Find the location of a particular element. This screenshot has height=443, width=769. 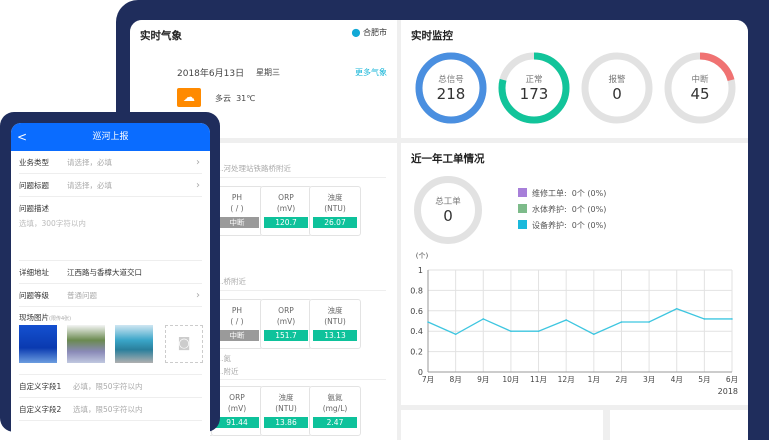

custom-field: 自定义字段1 必填，限50字符以内 is located at coordinates (110, 386).